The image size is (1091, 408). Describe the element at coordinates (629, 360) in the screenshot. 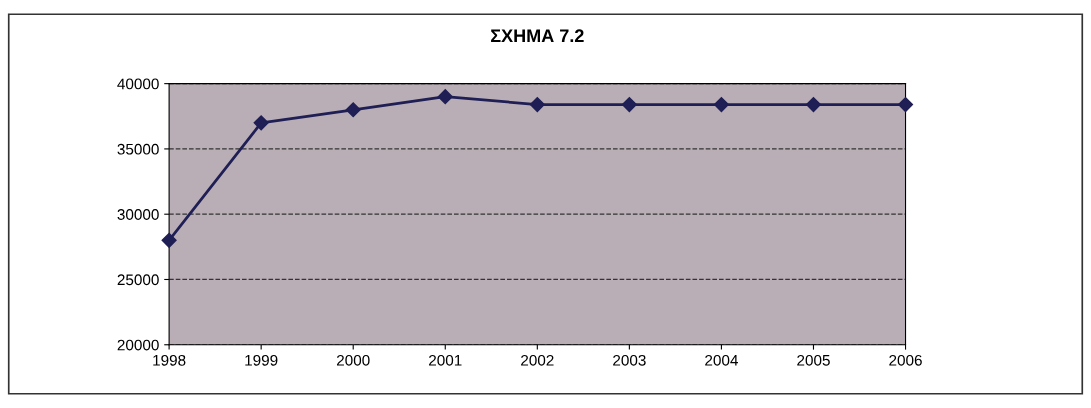

I see `x-tick-label: 2003` at that location.